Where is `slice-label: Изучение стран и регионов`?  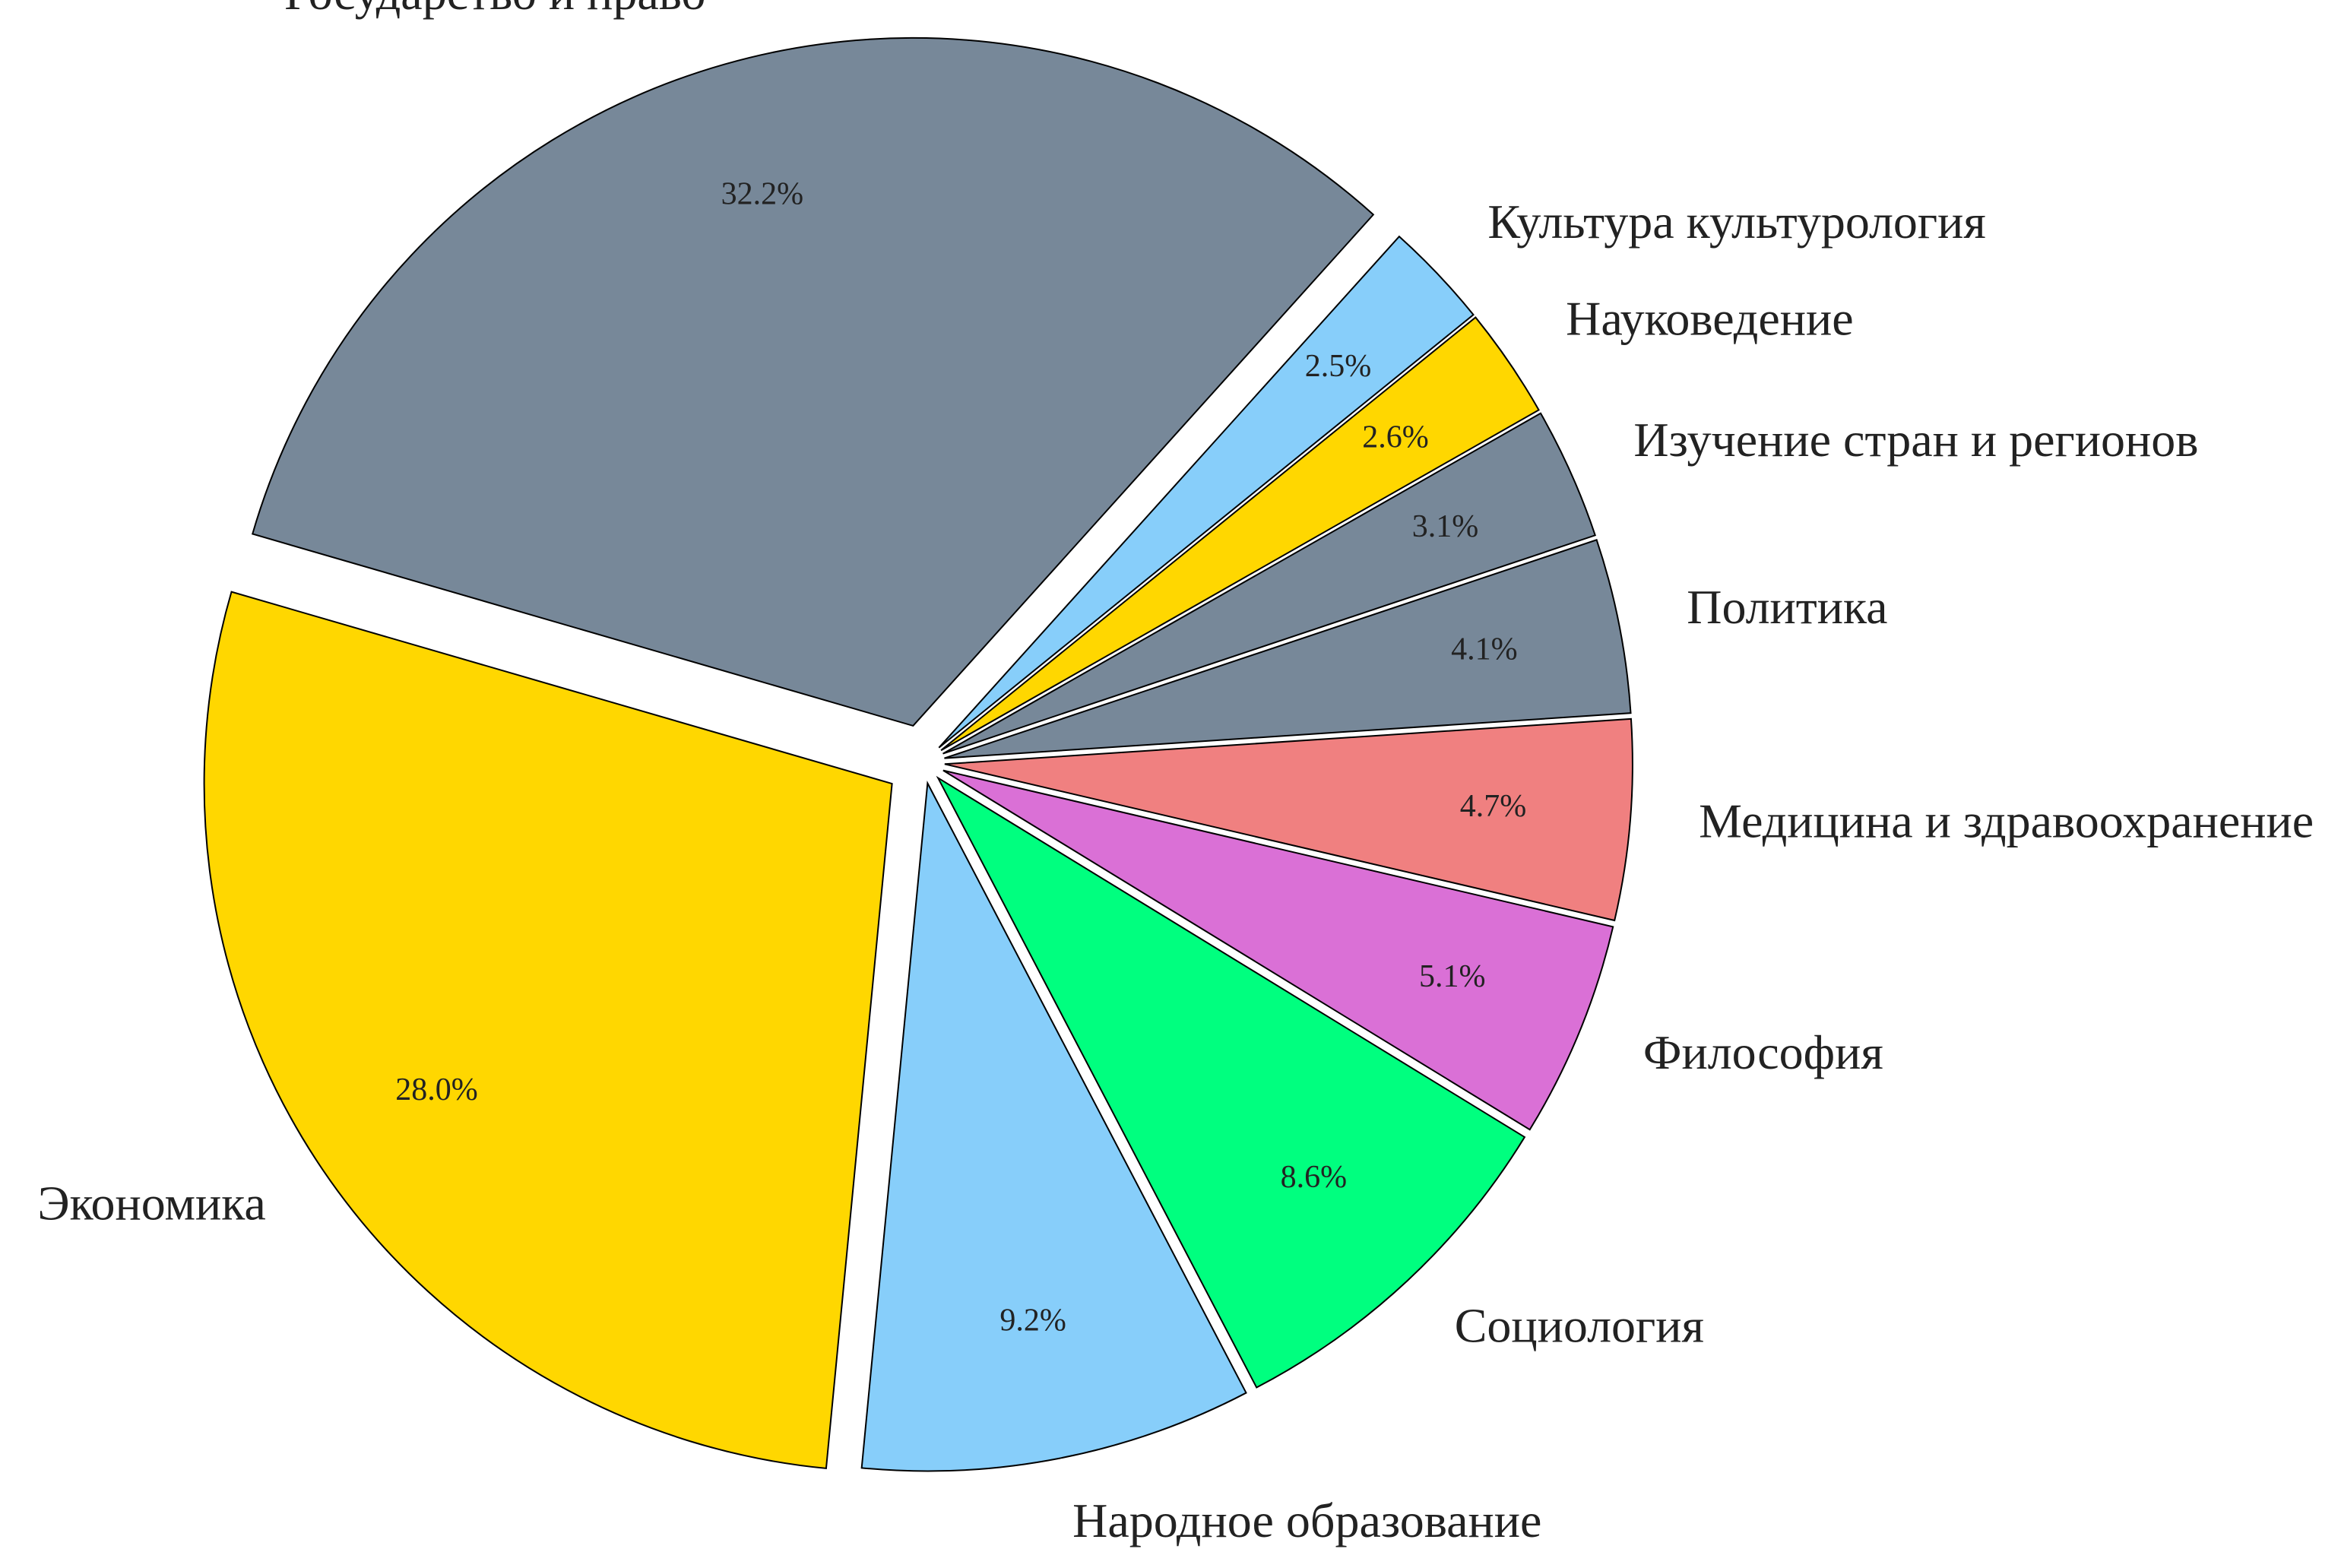
slice-label: Изучение стран и регионов is located at coordinates (1915, 440).